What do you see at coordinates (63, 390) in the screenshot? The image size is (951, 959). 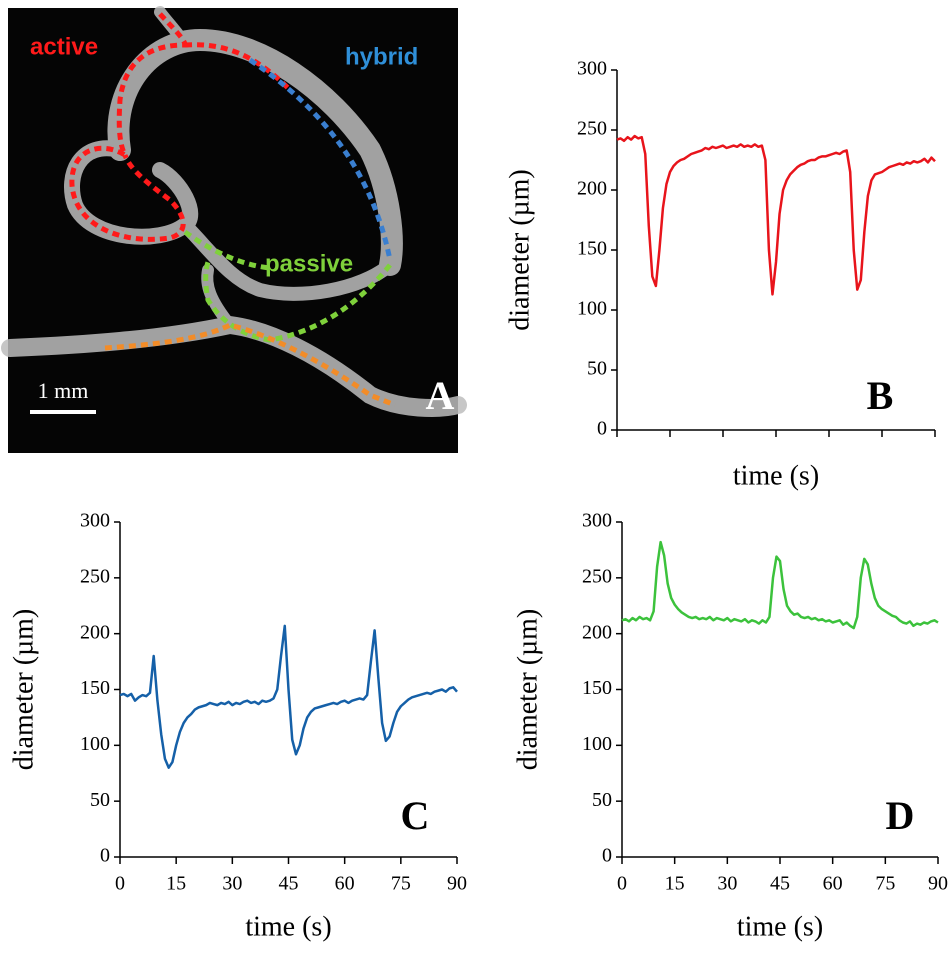 I see `scale-bar-label: 1 mm` at bounding box center [63, 390].